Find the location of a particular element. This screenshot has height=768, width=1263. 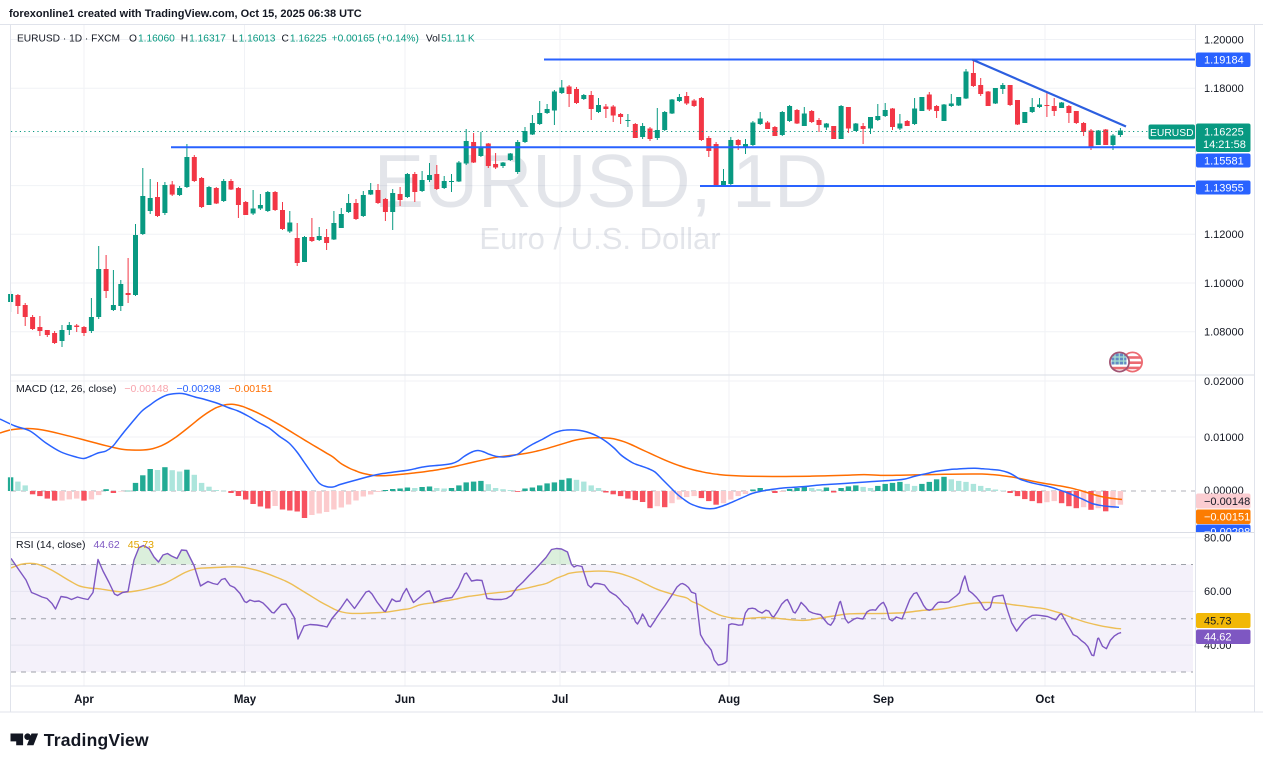

svg-text: 1.20000 is located at coordinates (1224, 40).